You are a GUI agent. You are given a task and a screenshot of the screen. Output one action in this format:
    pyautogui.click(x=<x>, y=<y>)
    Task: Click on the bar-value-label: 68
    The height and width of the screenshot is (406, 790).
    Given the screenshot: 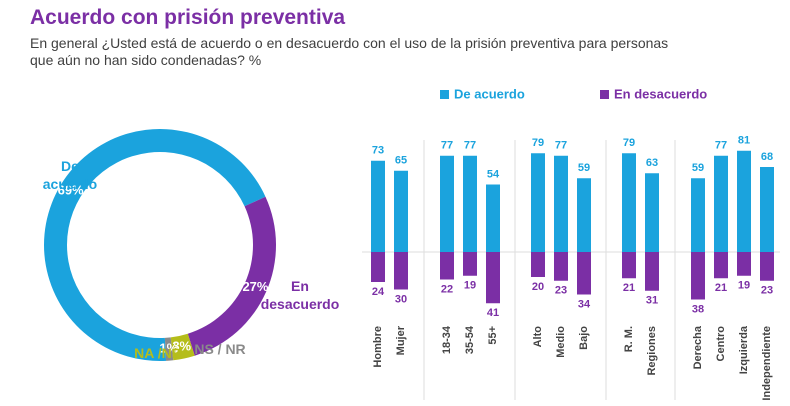 What is the action you would take?
    pyautogui.click(x=767, y=157)
    